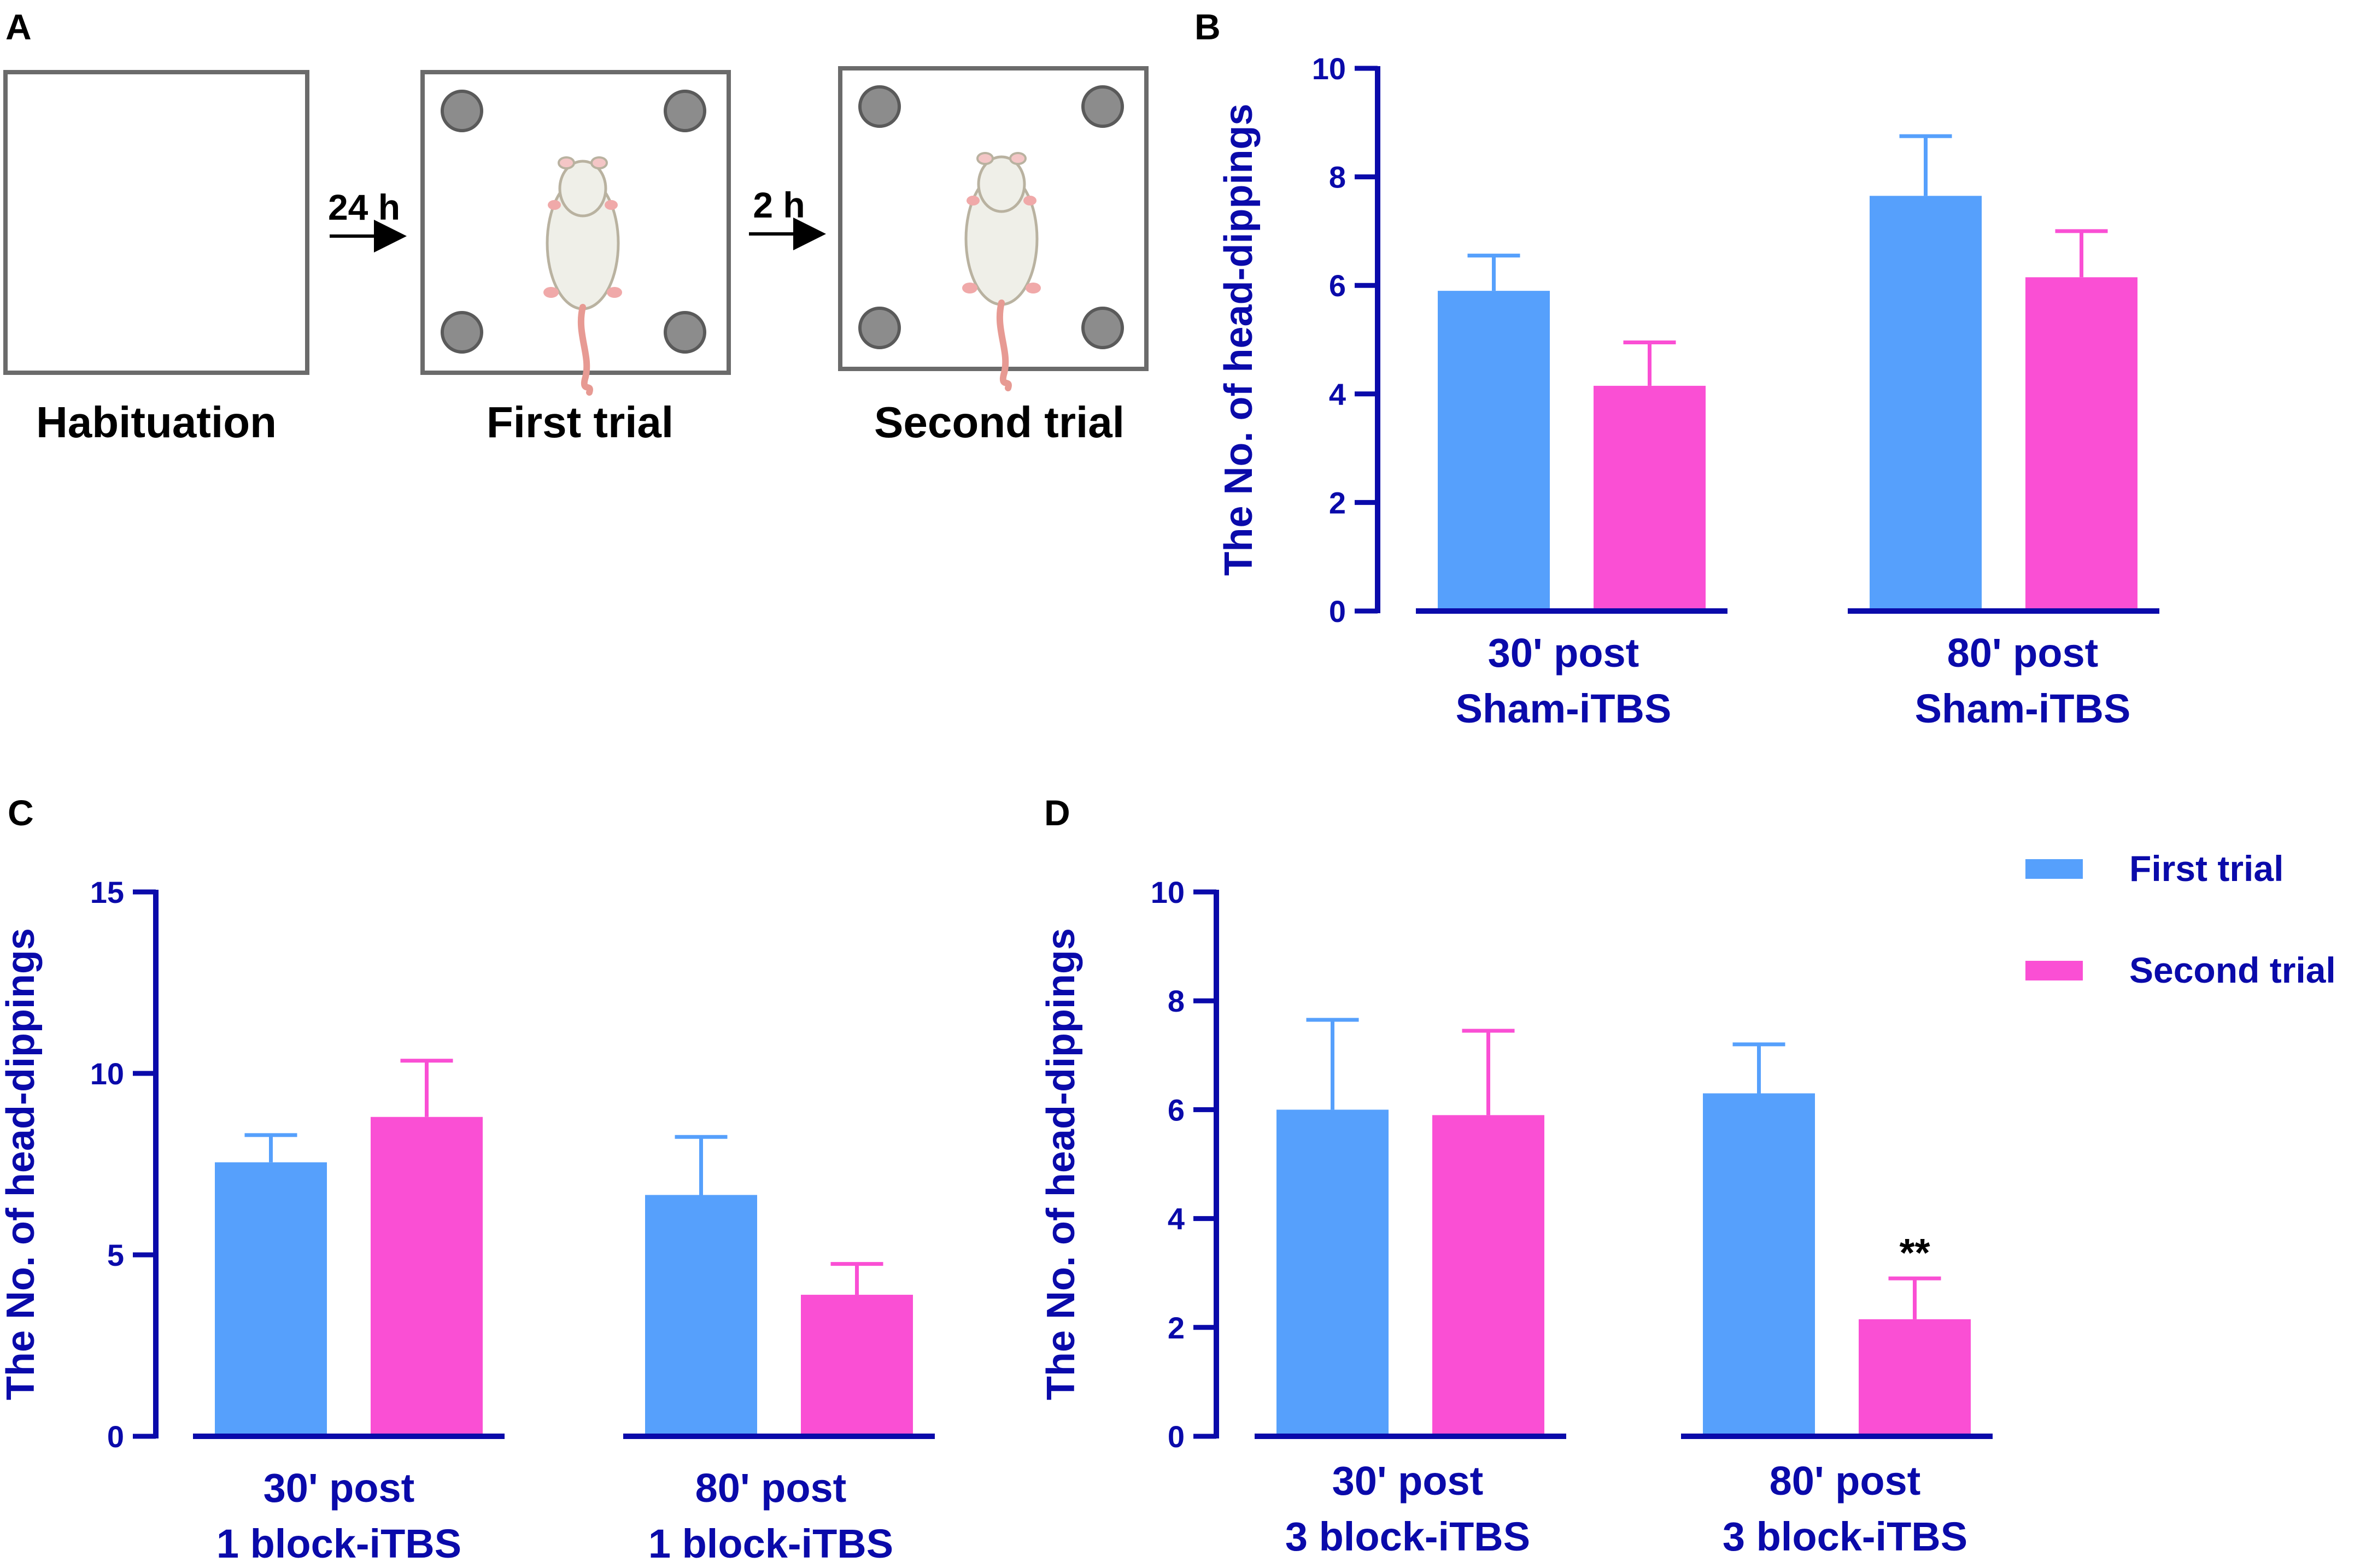  Describe the element at coordinates (779, 205) in the screenshot. I see `arrow-label-2h: 2 h` at that location.